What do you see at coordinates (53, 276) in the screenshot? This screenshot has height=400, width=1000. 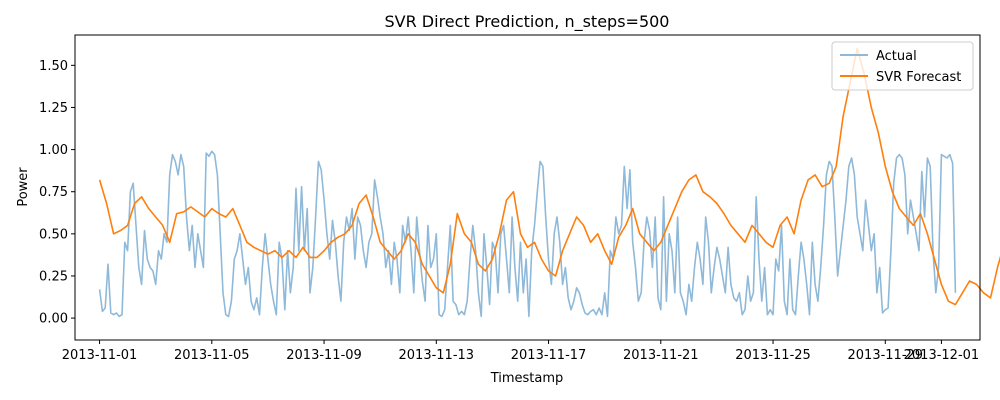 I see `y-tick-label: 0.25` at bounding box center [53, 276].